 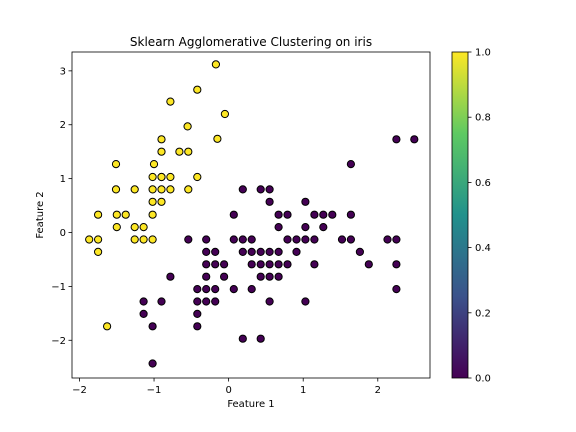 I want to click on x-tick-label: 1, so click(x=303, y=390).